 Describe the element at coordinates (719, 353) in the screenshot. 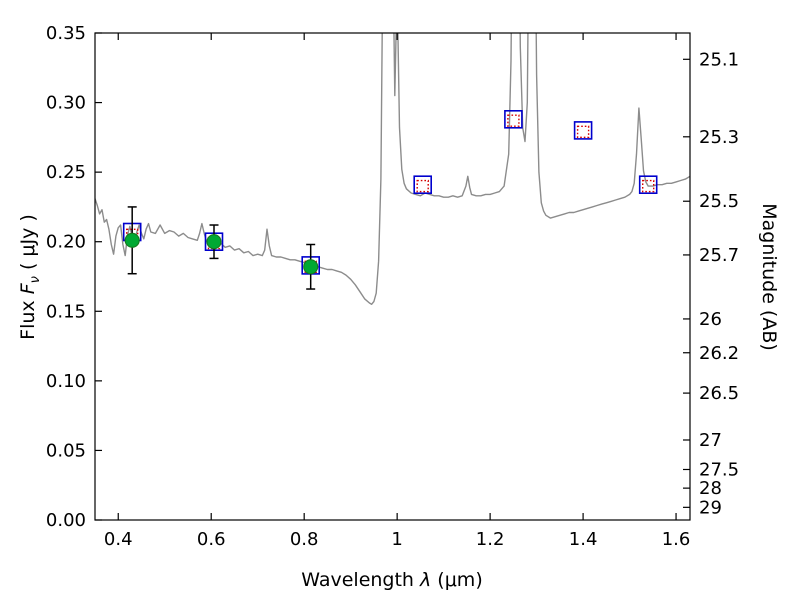

I see `y2-tick-label: 26.2` at that location.